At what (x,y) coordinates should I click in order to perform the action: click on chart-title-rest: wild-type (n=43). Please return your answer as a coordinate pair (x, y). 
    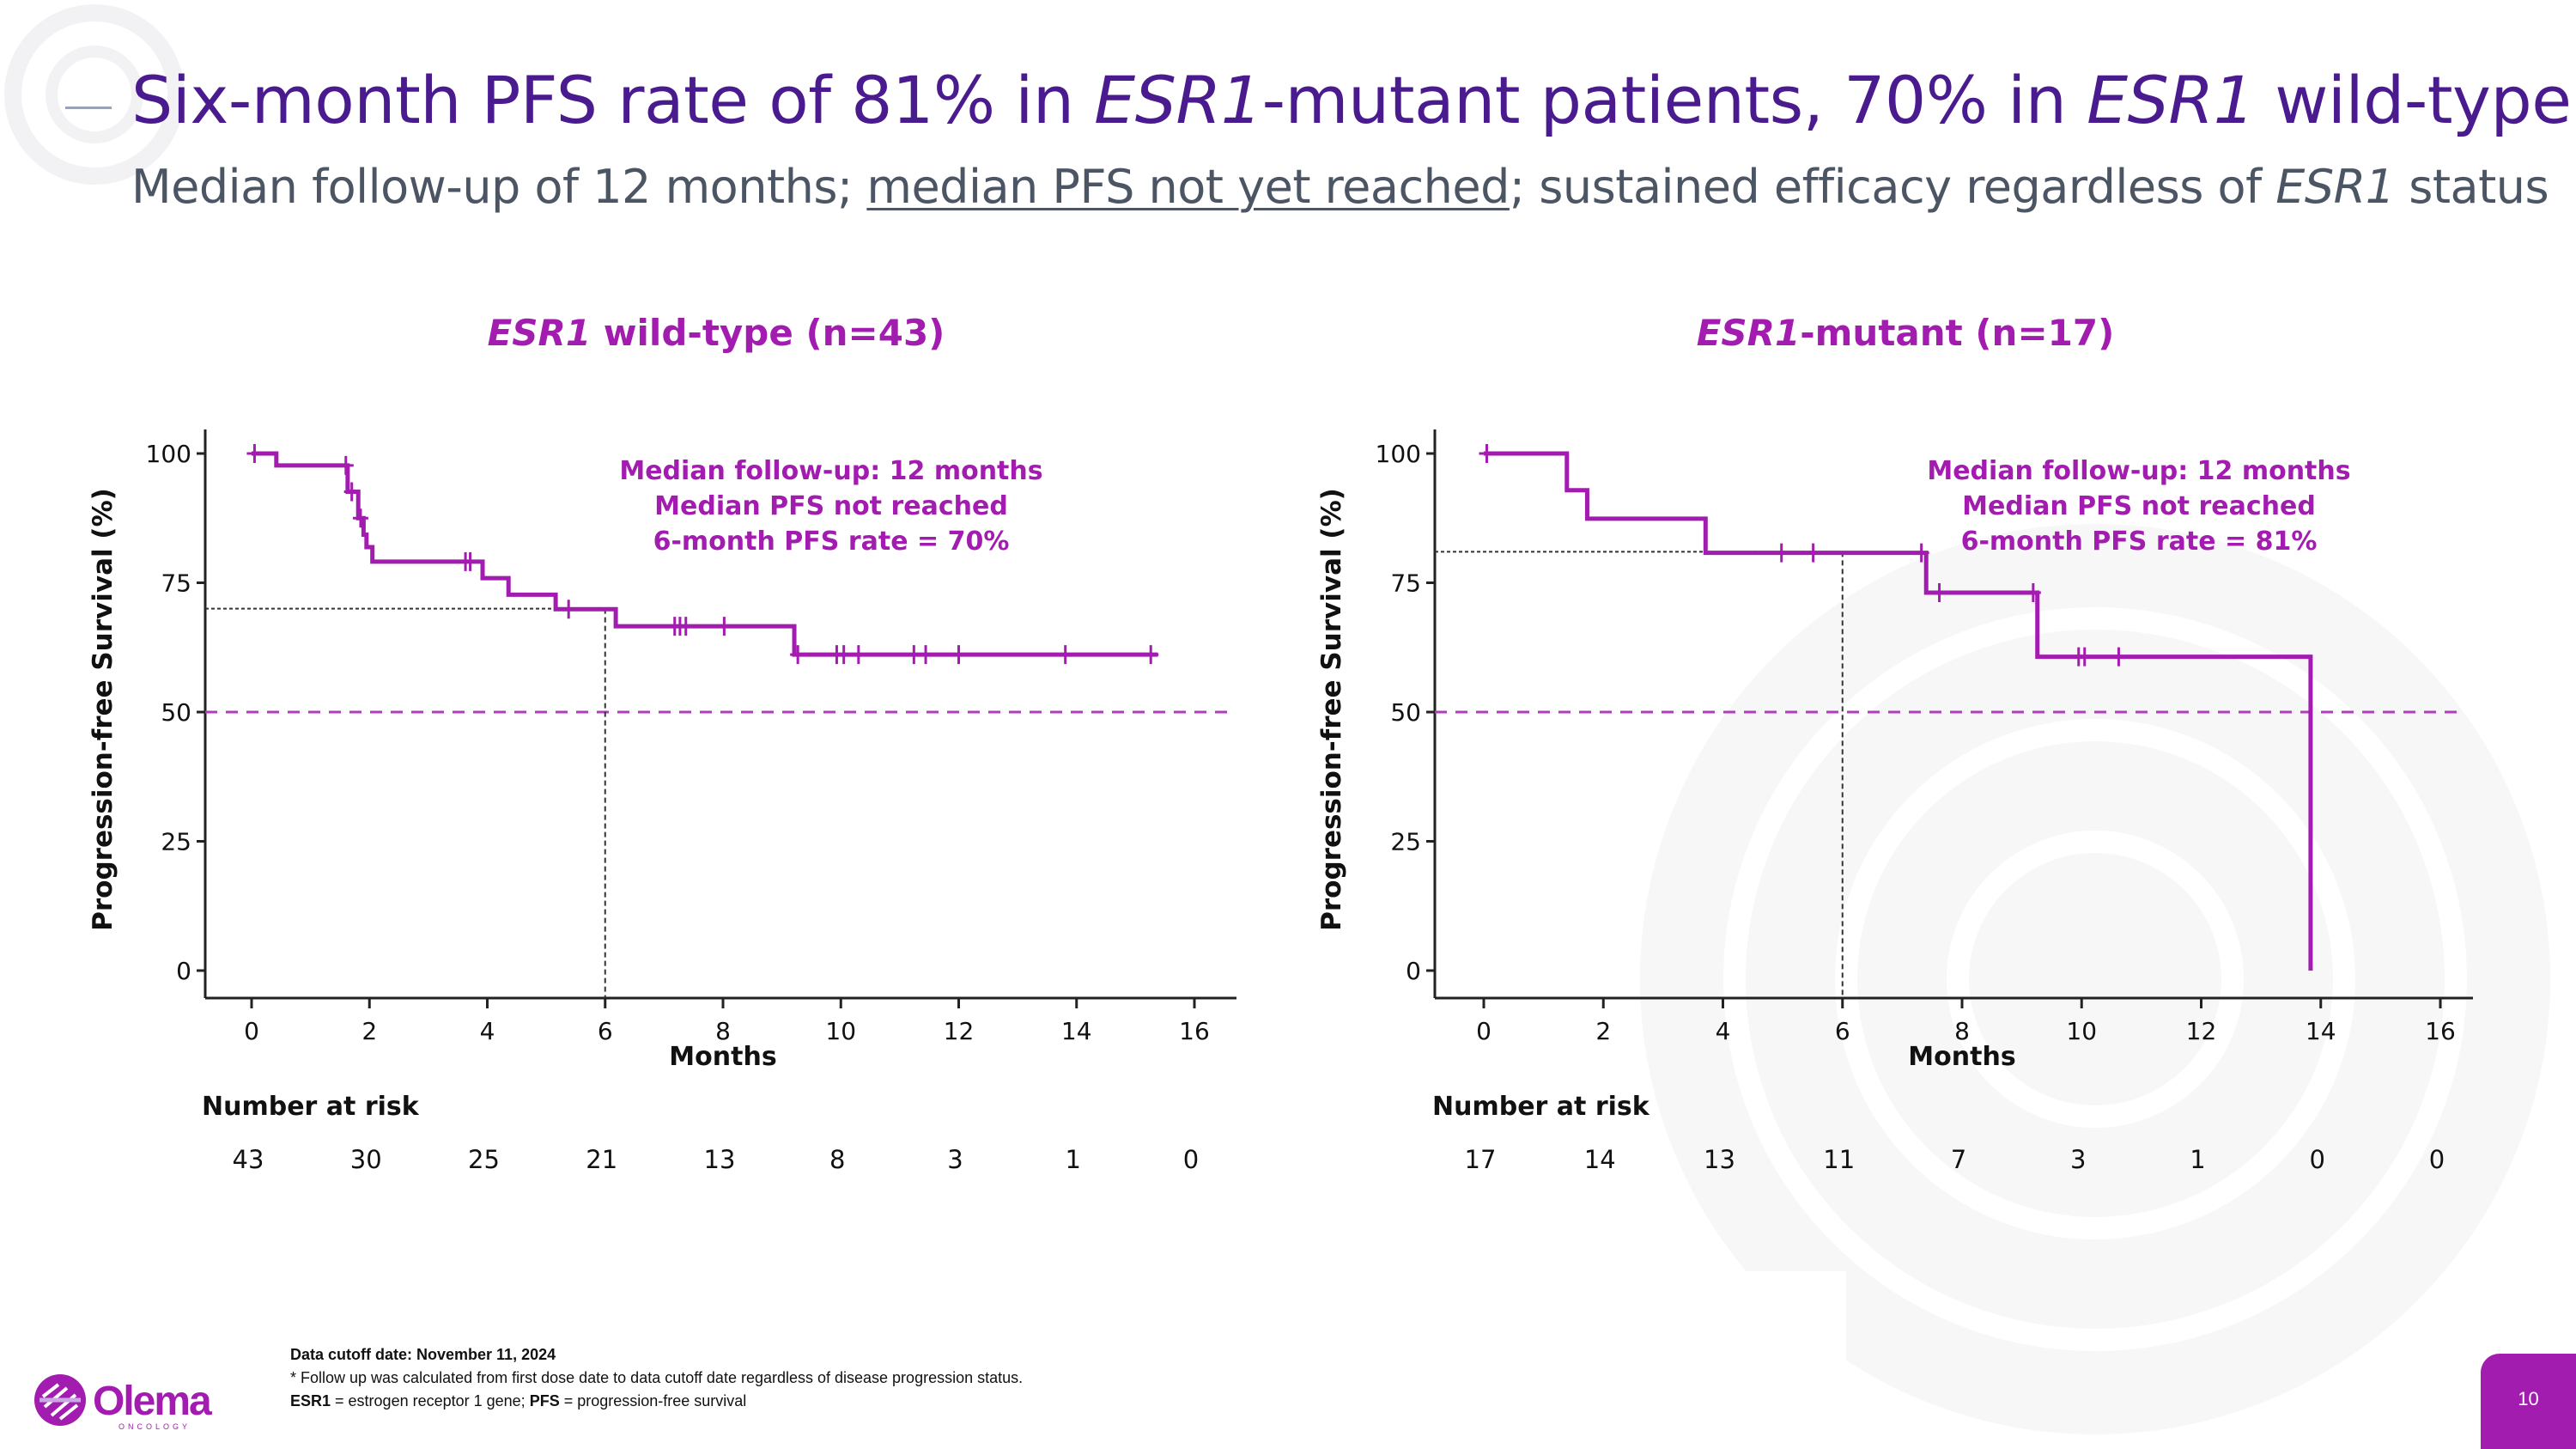
    Looking at the image, I should click on (768, 333).